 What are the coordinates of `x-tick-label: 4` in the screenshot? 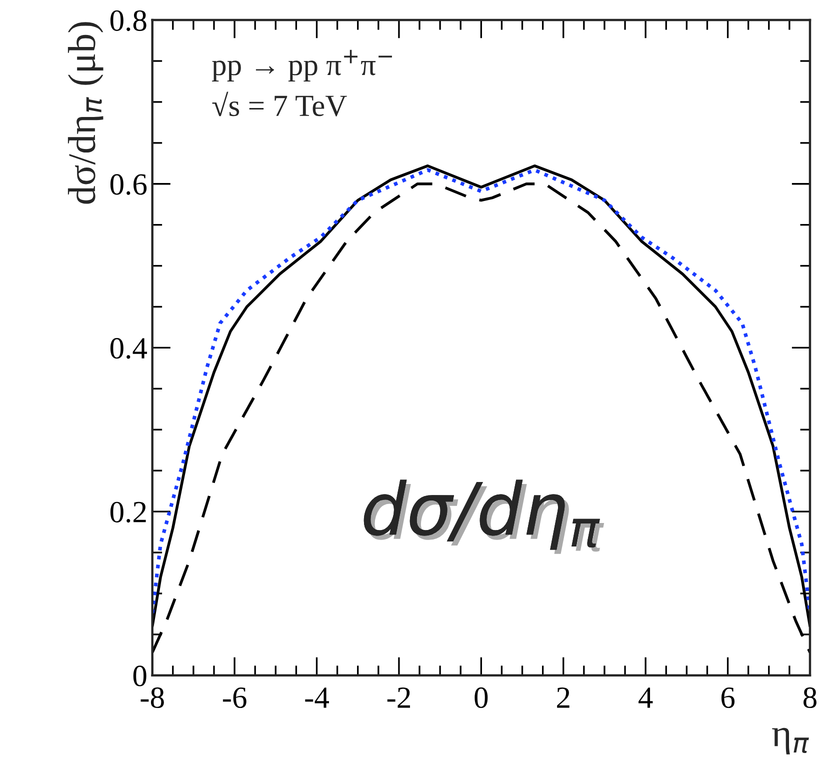 It's located at (645, 698).